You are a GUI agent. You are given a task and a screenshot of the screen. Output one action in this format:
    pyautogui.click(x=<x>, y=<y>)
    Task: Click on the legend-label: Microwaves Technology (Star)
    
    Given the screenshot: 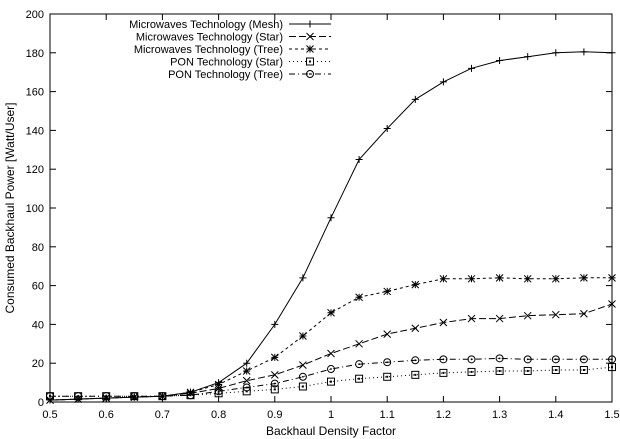 What is the action you would take?
    pyautogui.click(x=209, y=38)
    